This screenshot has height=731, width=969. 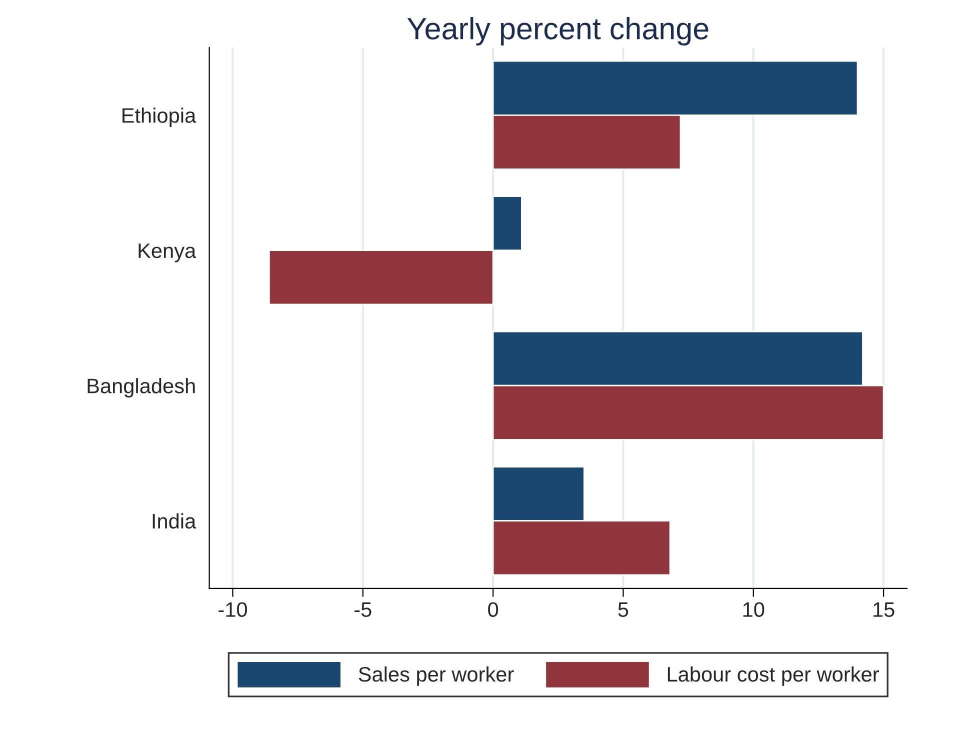 I want to click on x-tick-label: 5, so click(x=623, y=609).